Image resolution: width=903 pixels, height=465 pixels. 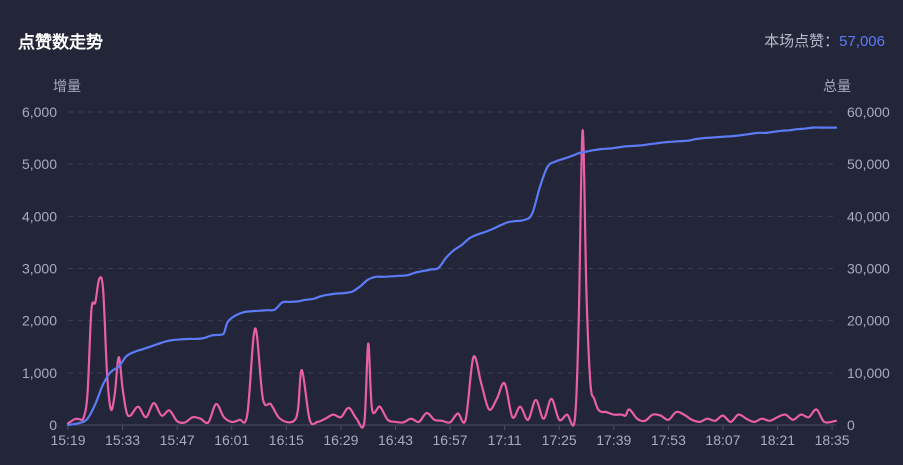 I want to click on x-tick-label: 16:57, so click(x=450, y=440).